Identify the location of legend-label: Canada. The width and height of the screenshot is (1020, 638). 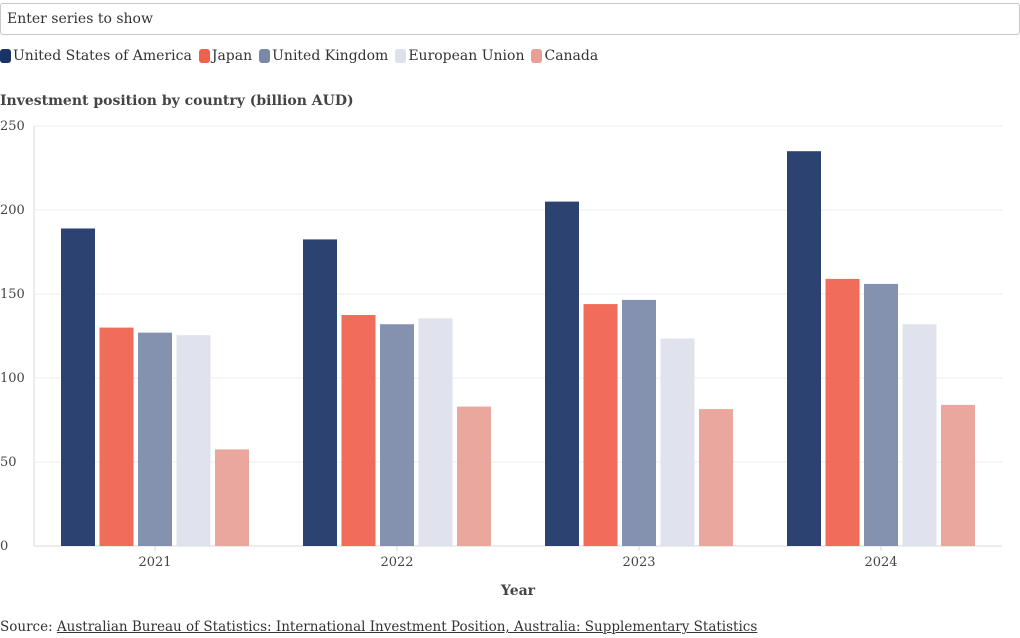
(571, 56).